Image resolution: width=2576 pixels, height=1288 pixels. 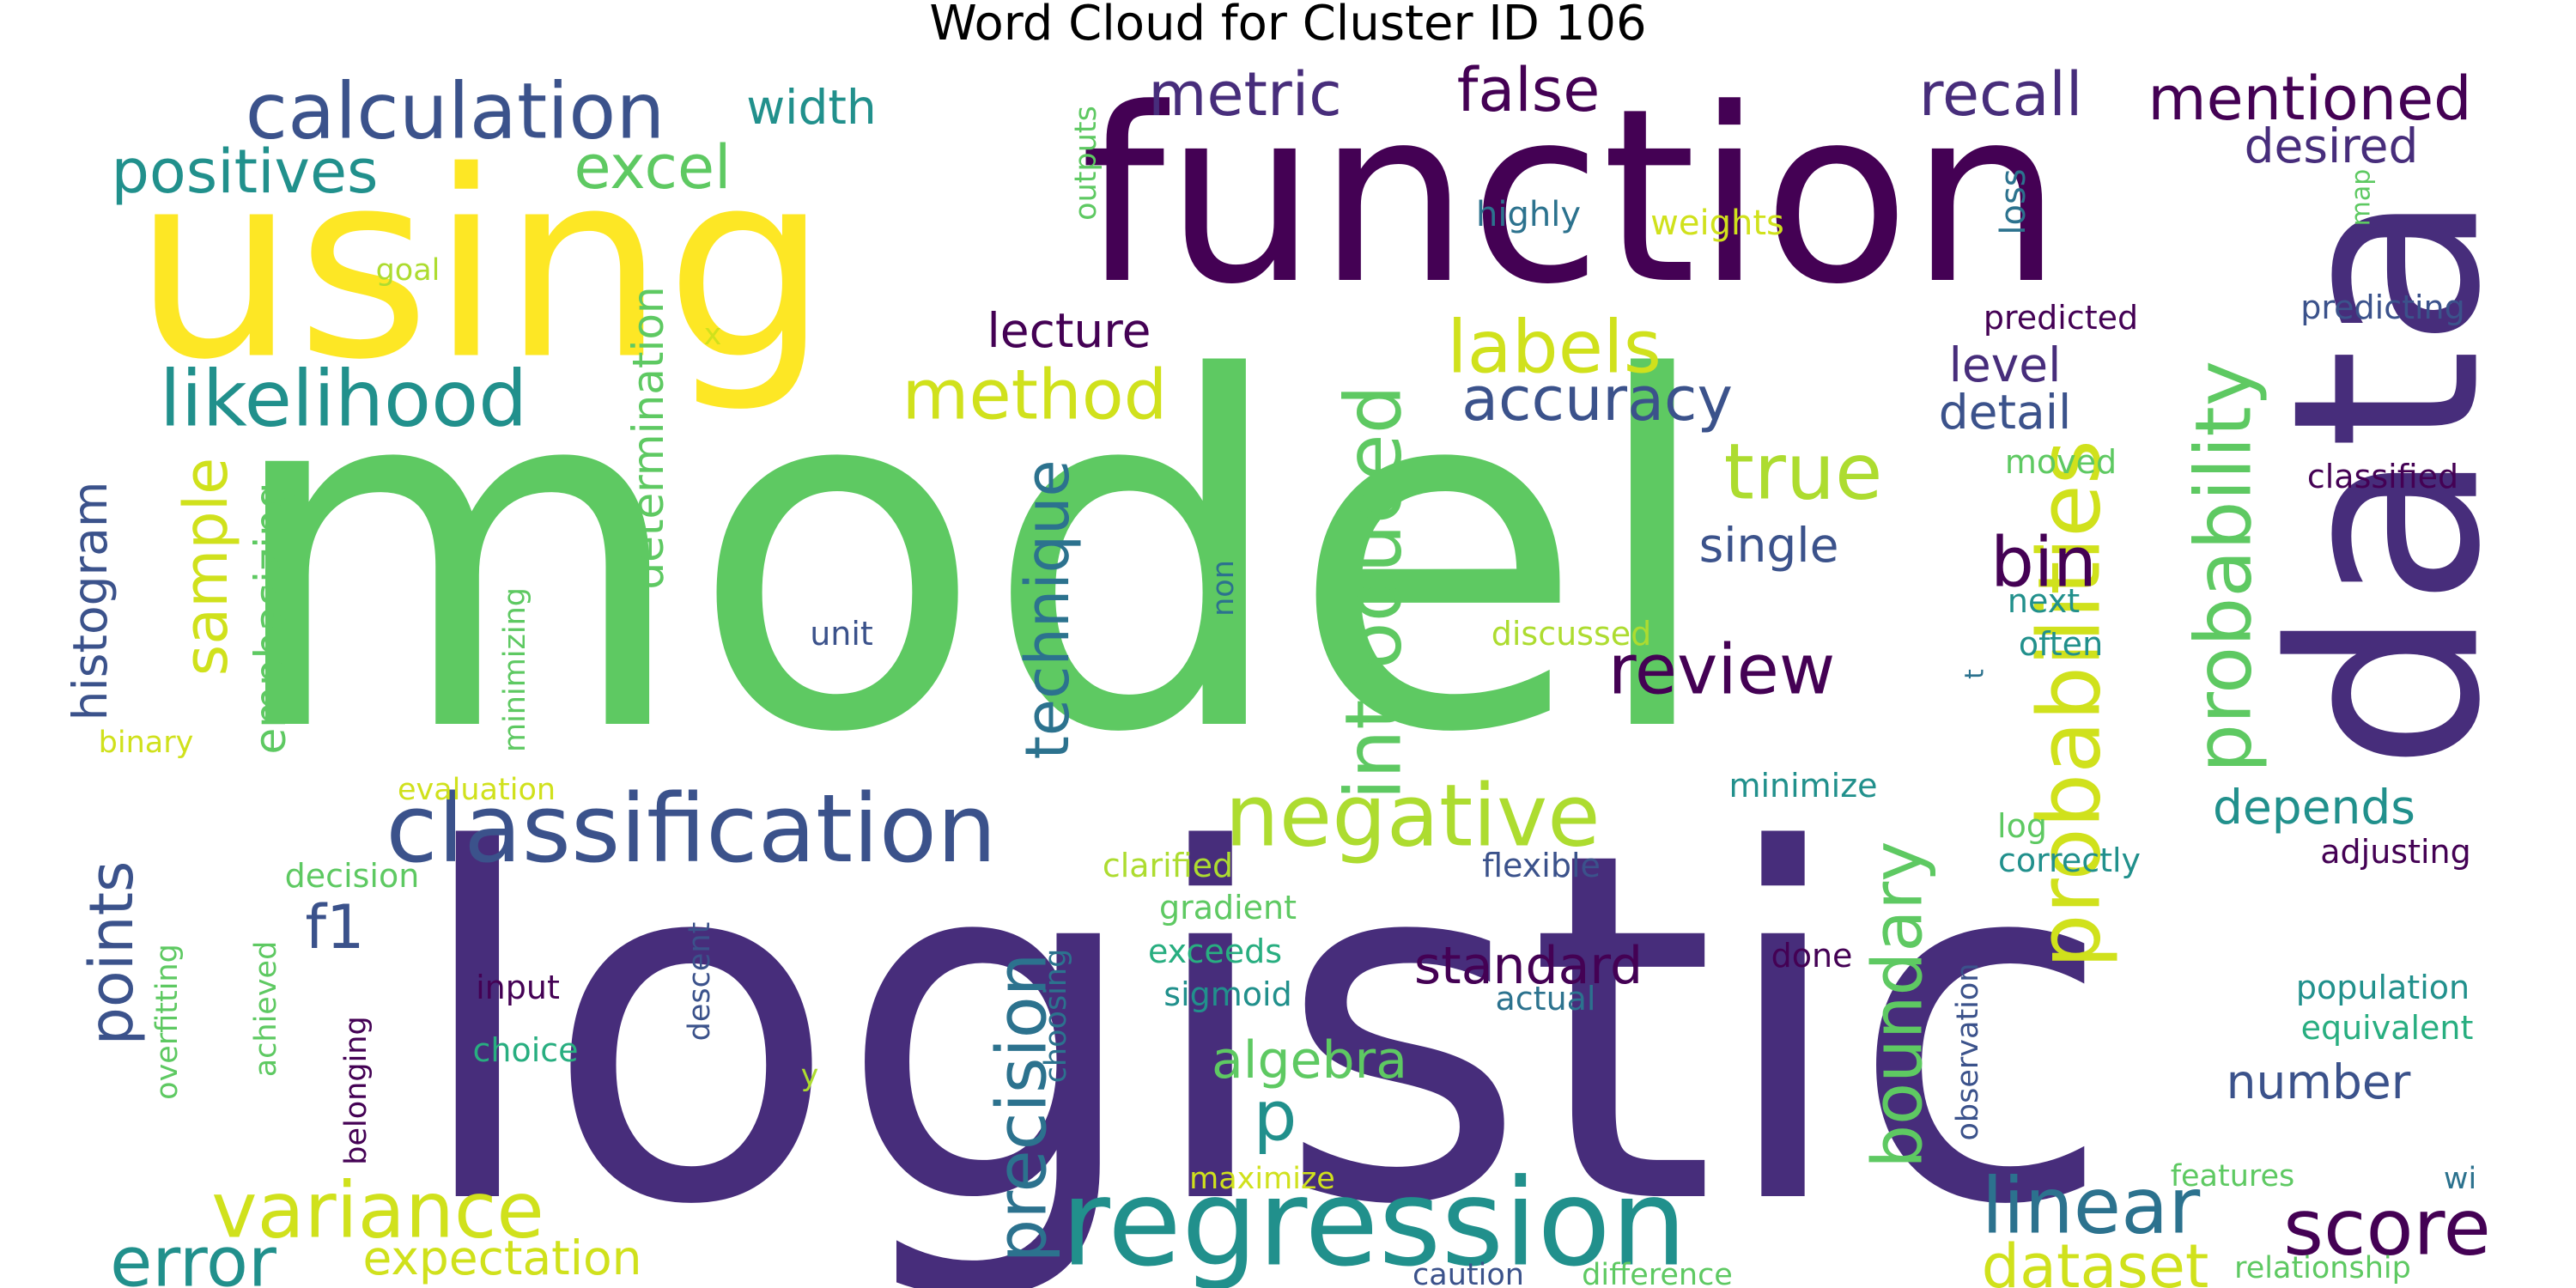 What do you see at coordinates (2309, 99) in the screenshot?
I see `word-mentioned: mentioned` at bounding box center [2309, 99].